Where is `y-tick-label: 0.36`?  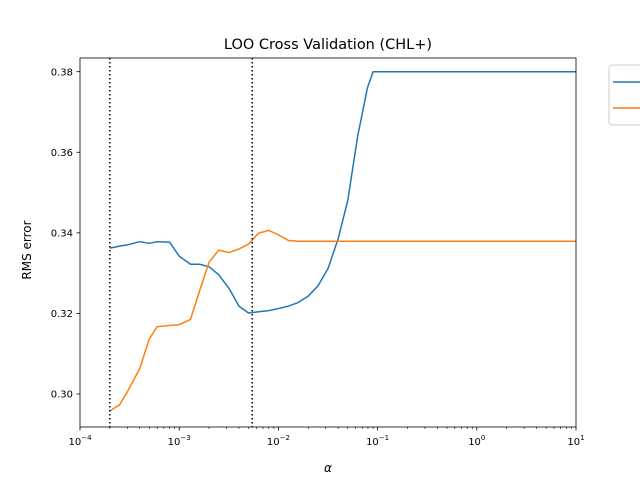 y-tick-label: 0.36 is located at coordinates (62, 153).